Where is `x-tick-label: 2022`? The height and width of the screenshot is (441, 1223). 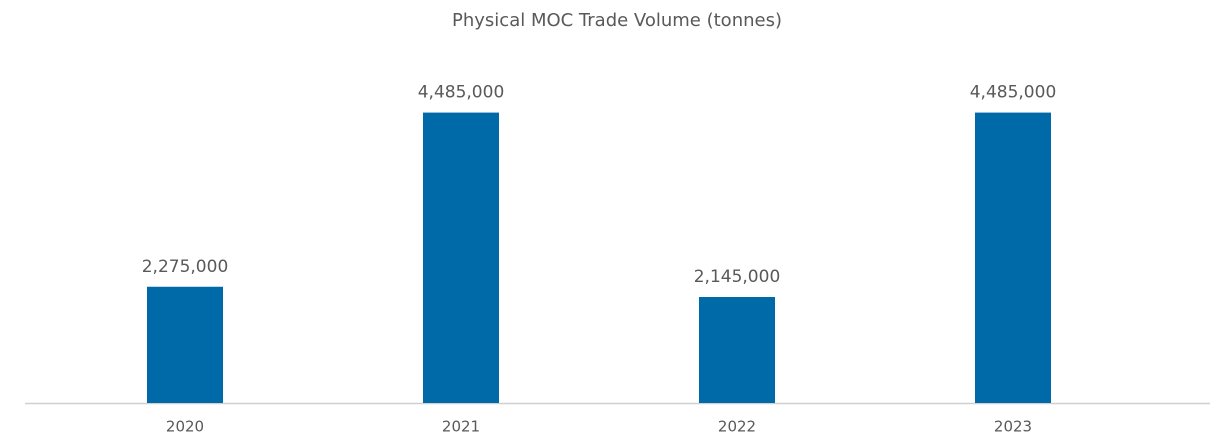
x-tick-label: 2022 is located at coordinates (737, 427).